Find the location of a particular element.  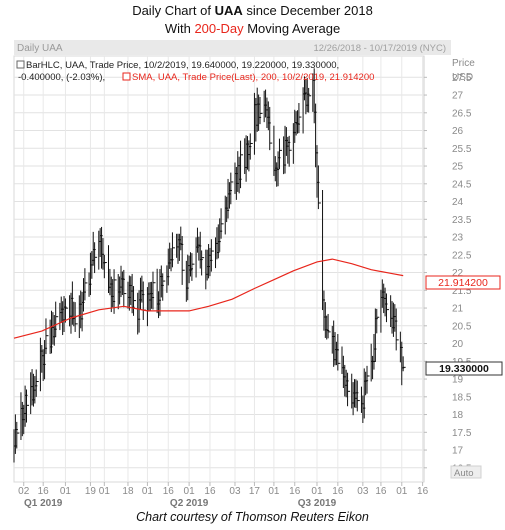

y-tick-label: 23.5 is located at coordinates (462, 220).